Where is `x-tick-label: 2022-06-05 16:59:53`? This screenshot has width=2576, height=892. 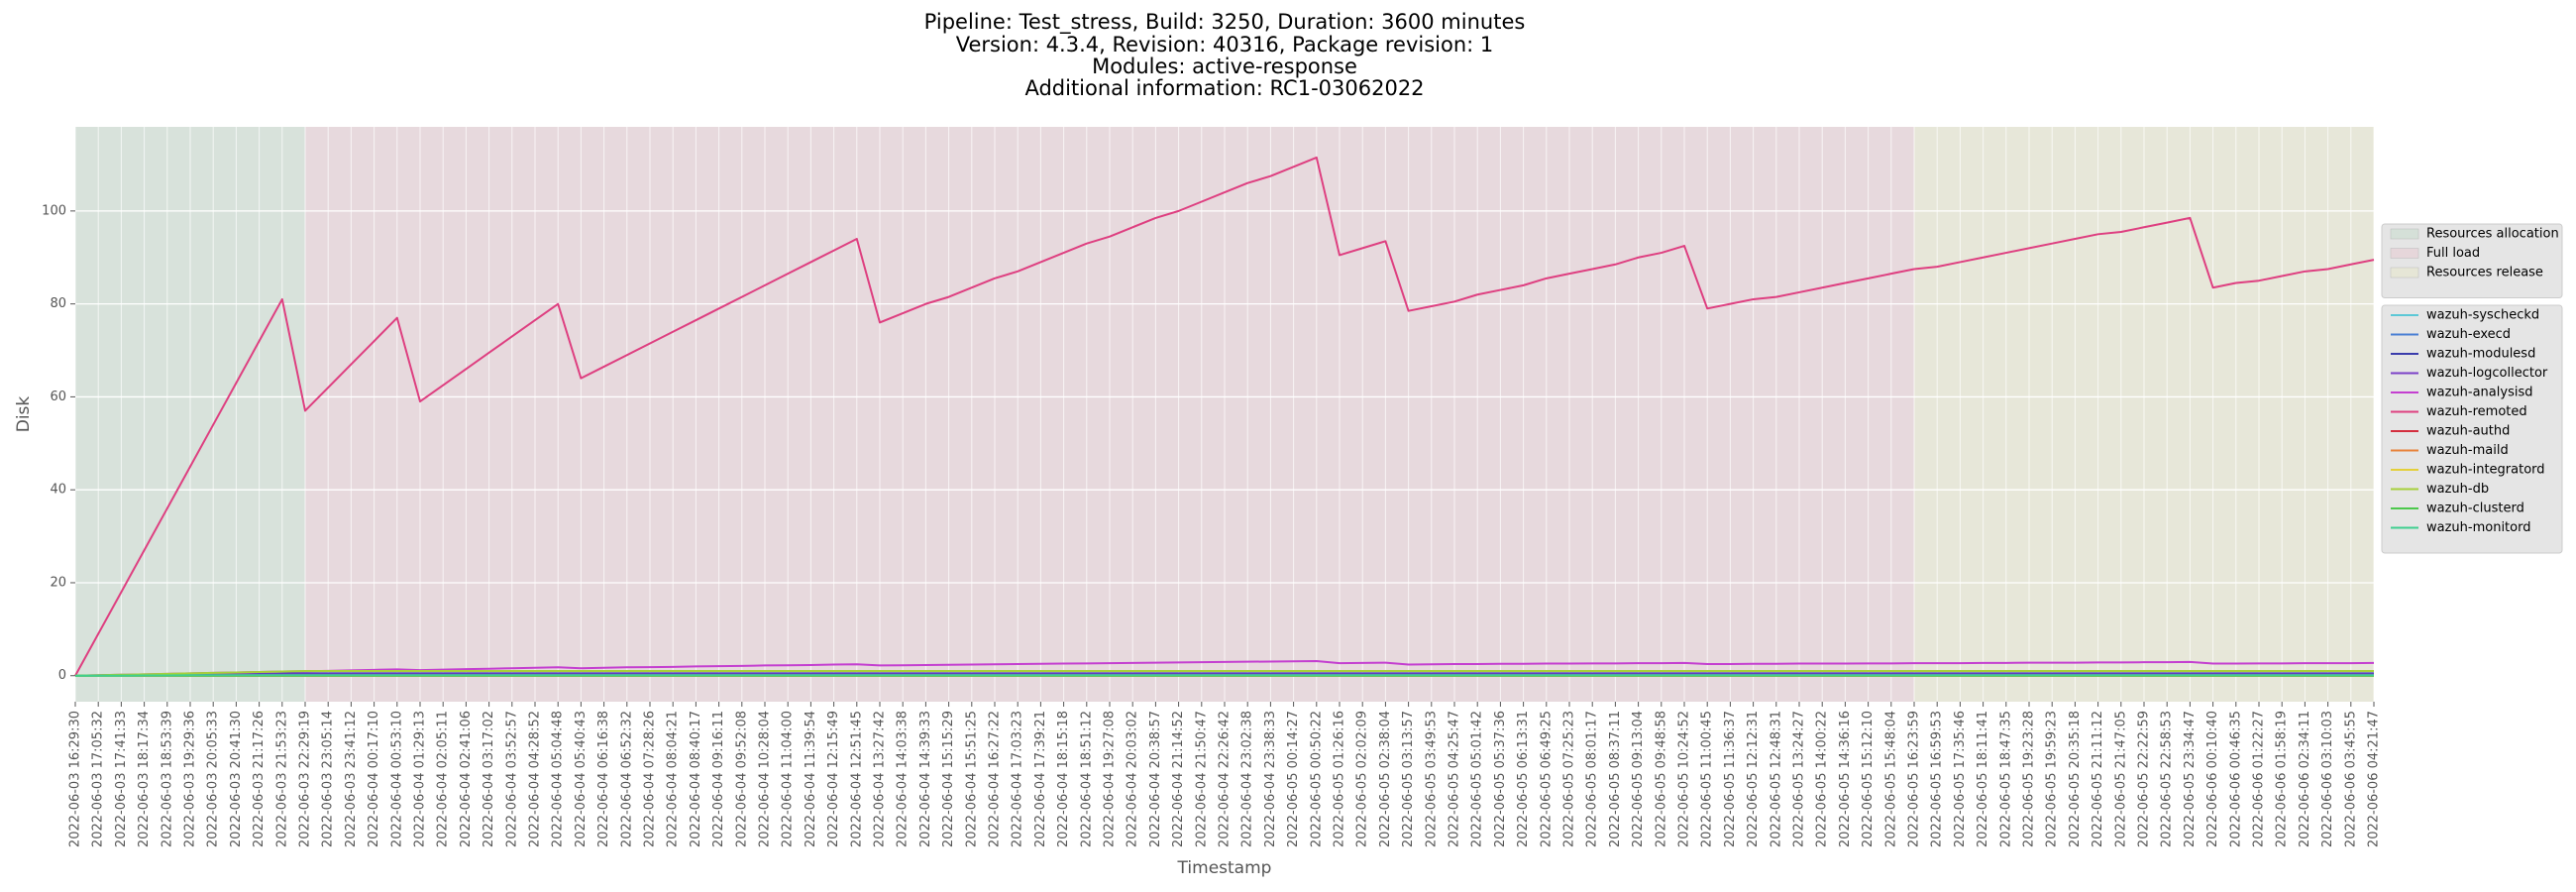 x-tick-label: 2022-06-05 16:59:53 is located at coordinates (1937, 779).